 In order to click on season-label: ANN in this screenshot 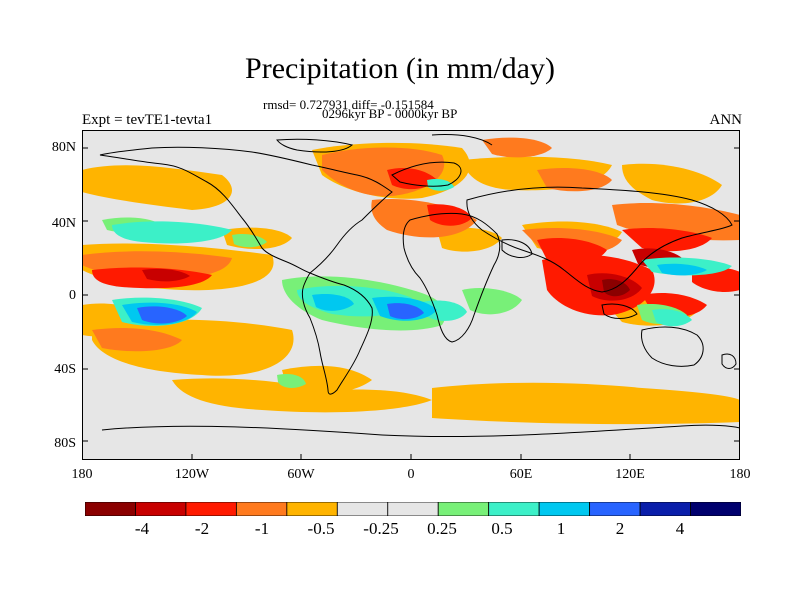, I will do `click(726, 120)`.